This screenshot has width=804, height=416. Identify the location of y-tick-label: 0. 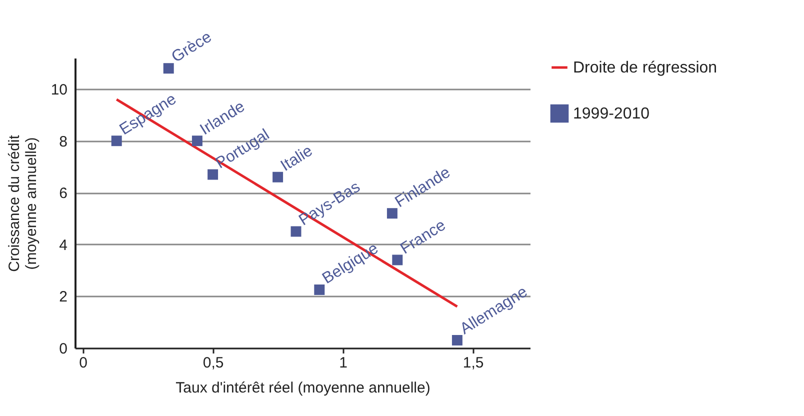
(63, 349).